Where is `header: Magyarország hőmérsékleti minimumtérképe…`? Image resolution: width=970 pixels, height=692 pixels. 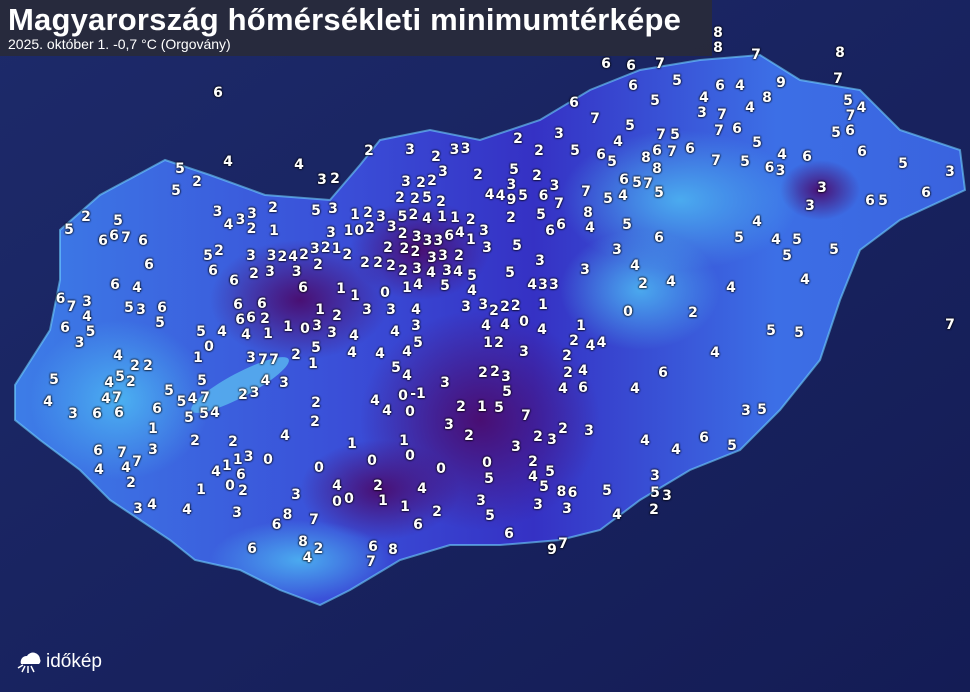 header: Magyarország hőmérsékleti minimumtérképe… is located at coordinates (356, 28).